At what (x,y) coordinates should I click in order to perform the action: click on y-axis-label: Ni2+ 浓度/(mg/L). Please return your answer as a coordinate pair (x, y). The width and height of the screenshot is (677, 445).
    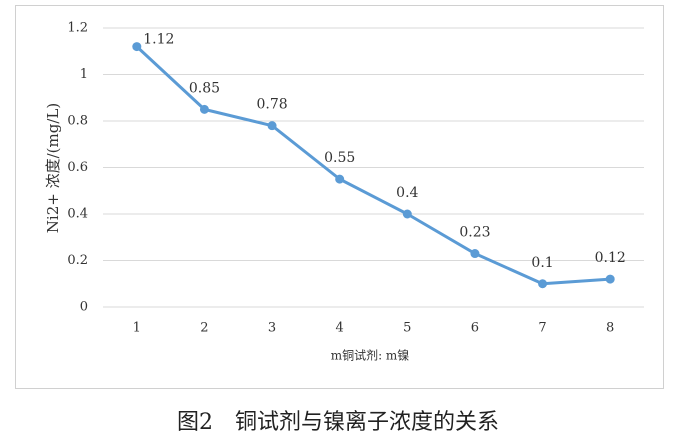
    Looking at the image, I should click on (53, 168).